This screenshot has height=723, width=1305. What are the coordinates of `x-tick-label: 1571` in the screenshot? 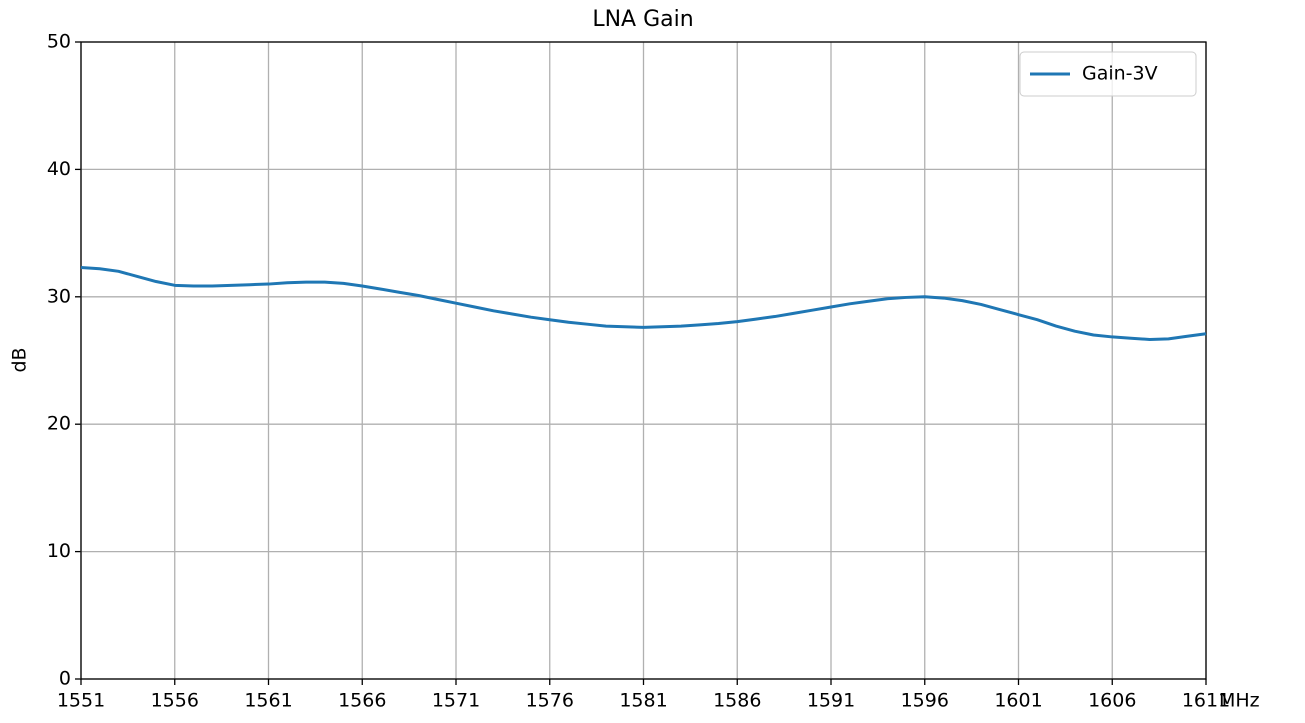 It's located at (456, 701).